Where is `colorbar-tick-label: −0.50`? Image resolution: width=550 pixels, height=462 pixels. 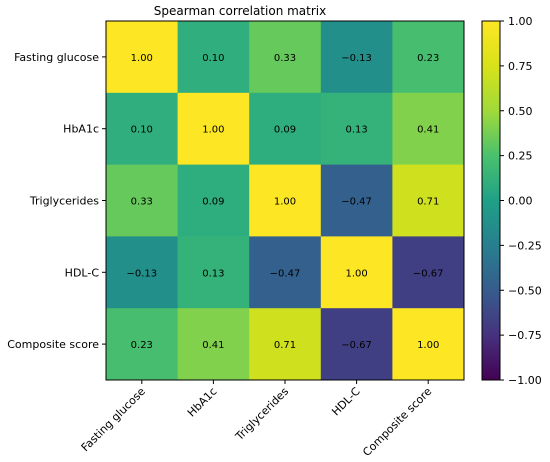 colorbar-tick-label: −0.50 is located at coordinates (525, 290).